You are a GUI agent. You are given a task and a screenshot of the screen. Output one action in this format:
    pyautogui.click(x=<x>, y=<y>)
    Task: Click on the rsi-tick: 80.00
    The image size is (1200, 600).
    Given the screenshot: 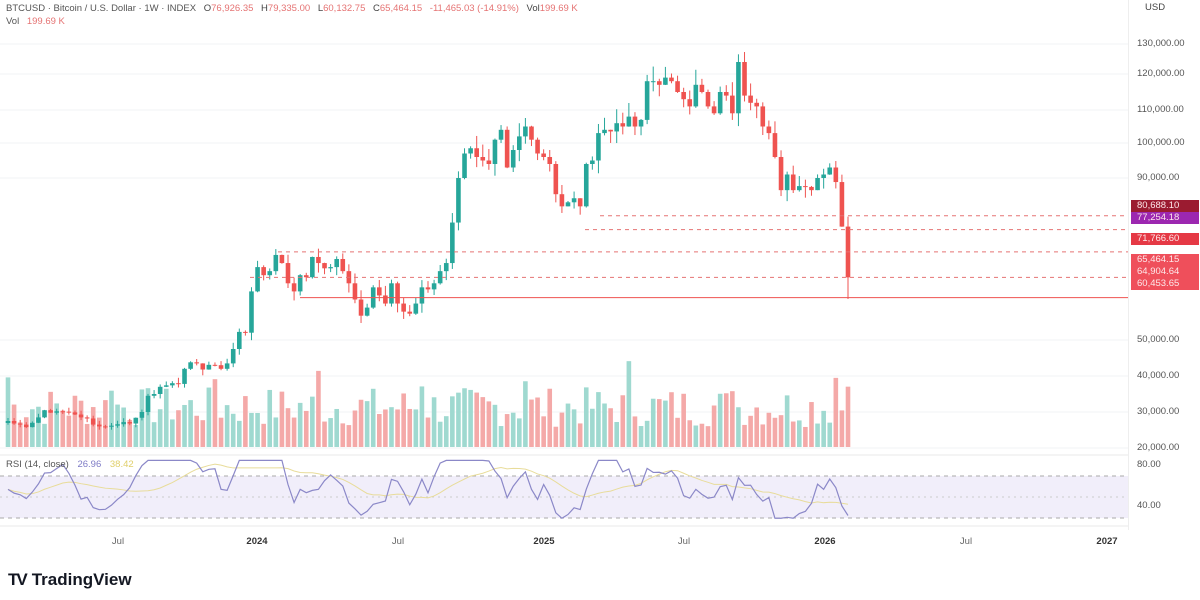 What is the action you would take?
    pyautogui.click(x=1149, y=464)
    